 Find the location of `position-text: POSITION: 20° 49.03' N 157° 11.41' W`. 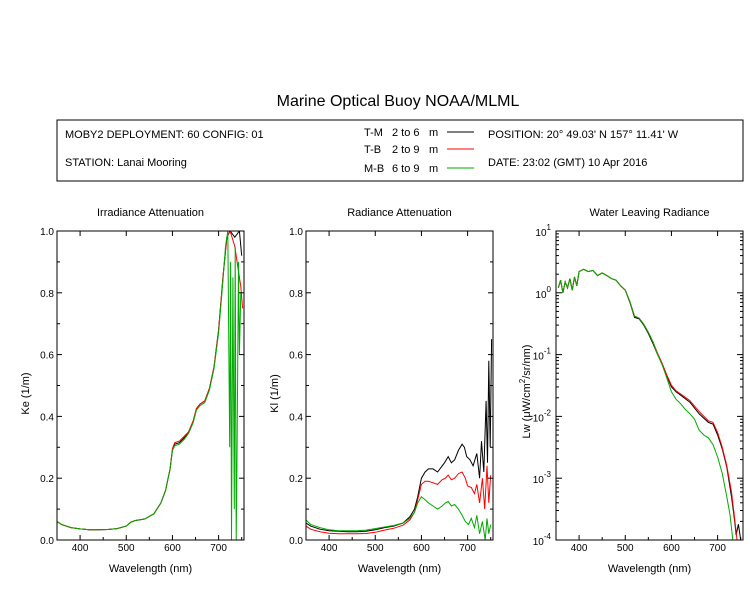

position-text: POSITION: 20° 49.03' N 157° 11.41' W is located at coordinates (583, 135).